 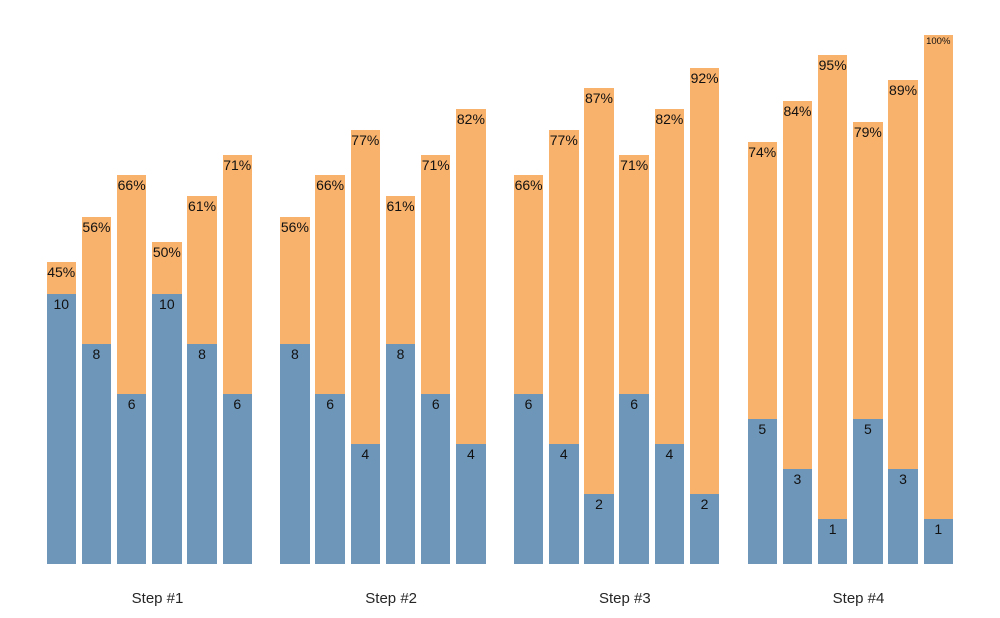 I want to click on percent-label: 79%, so click(x=867, y=131).